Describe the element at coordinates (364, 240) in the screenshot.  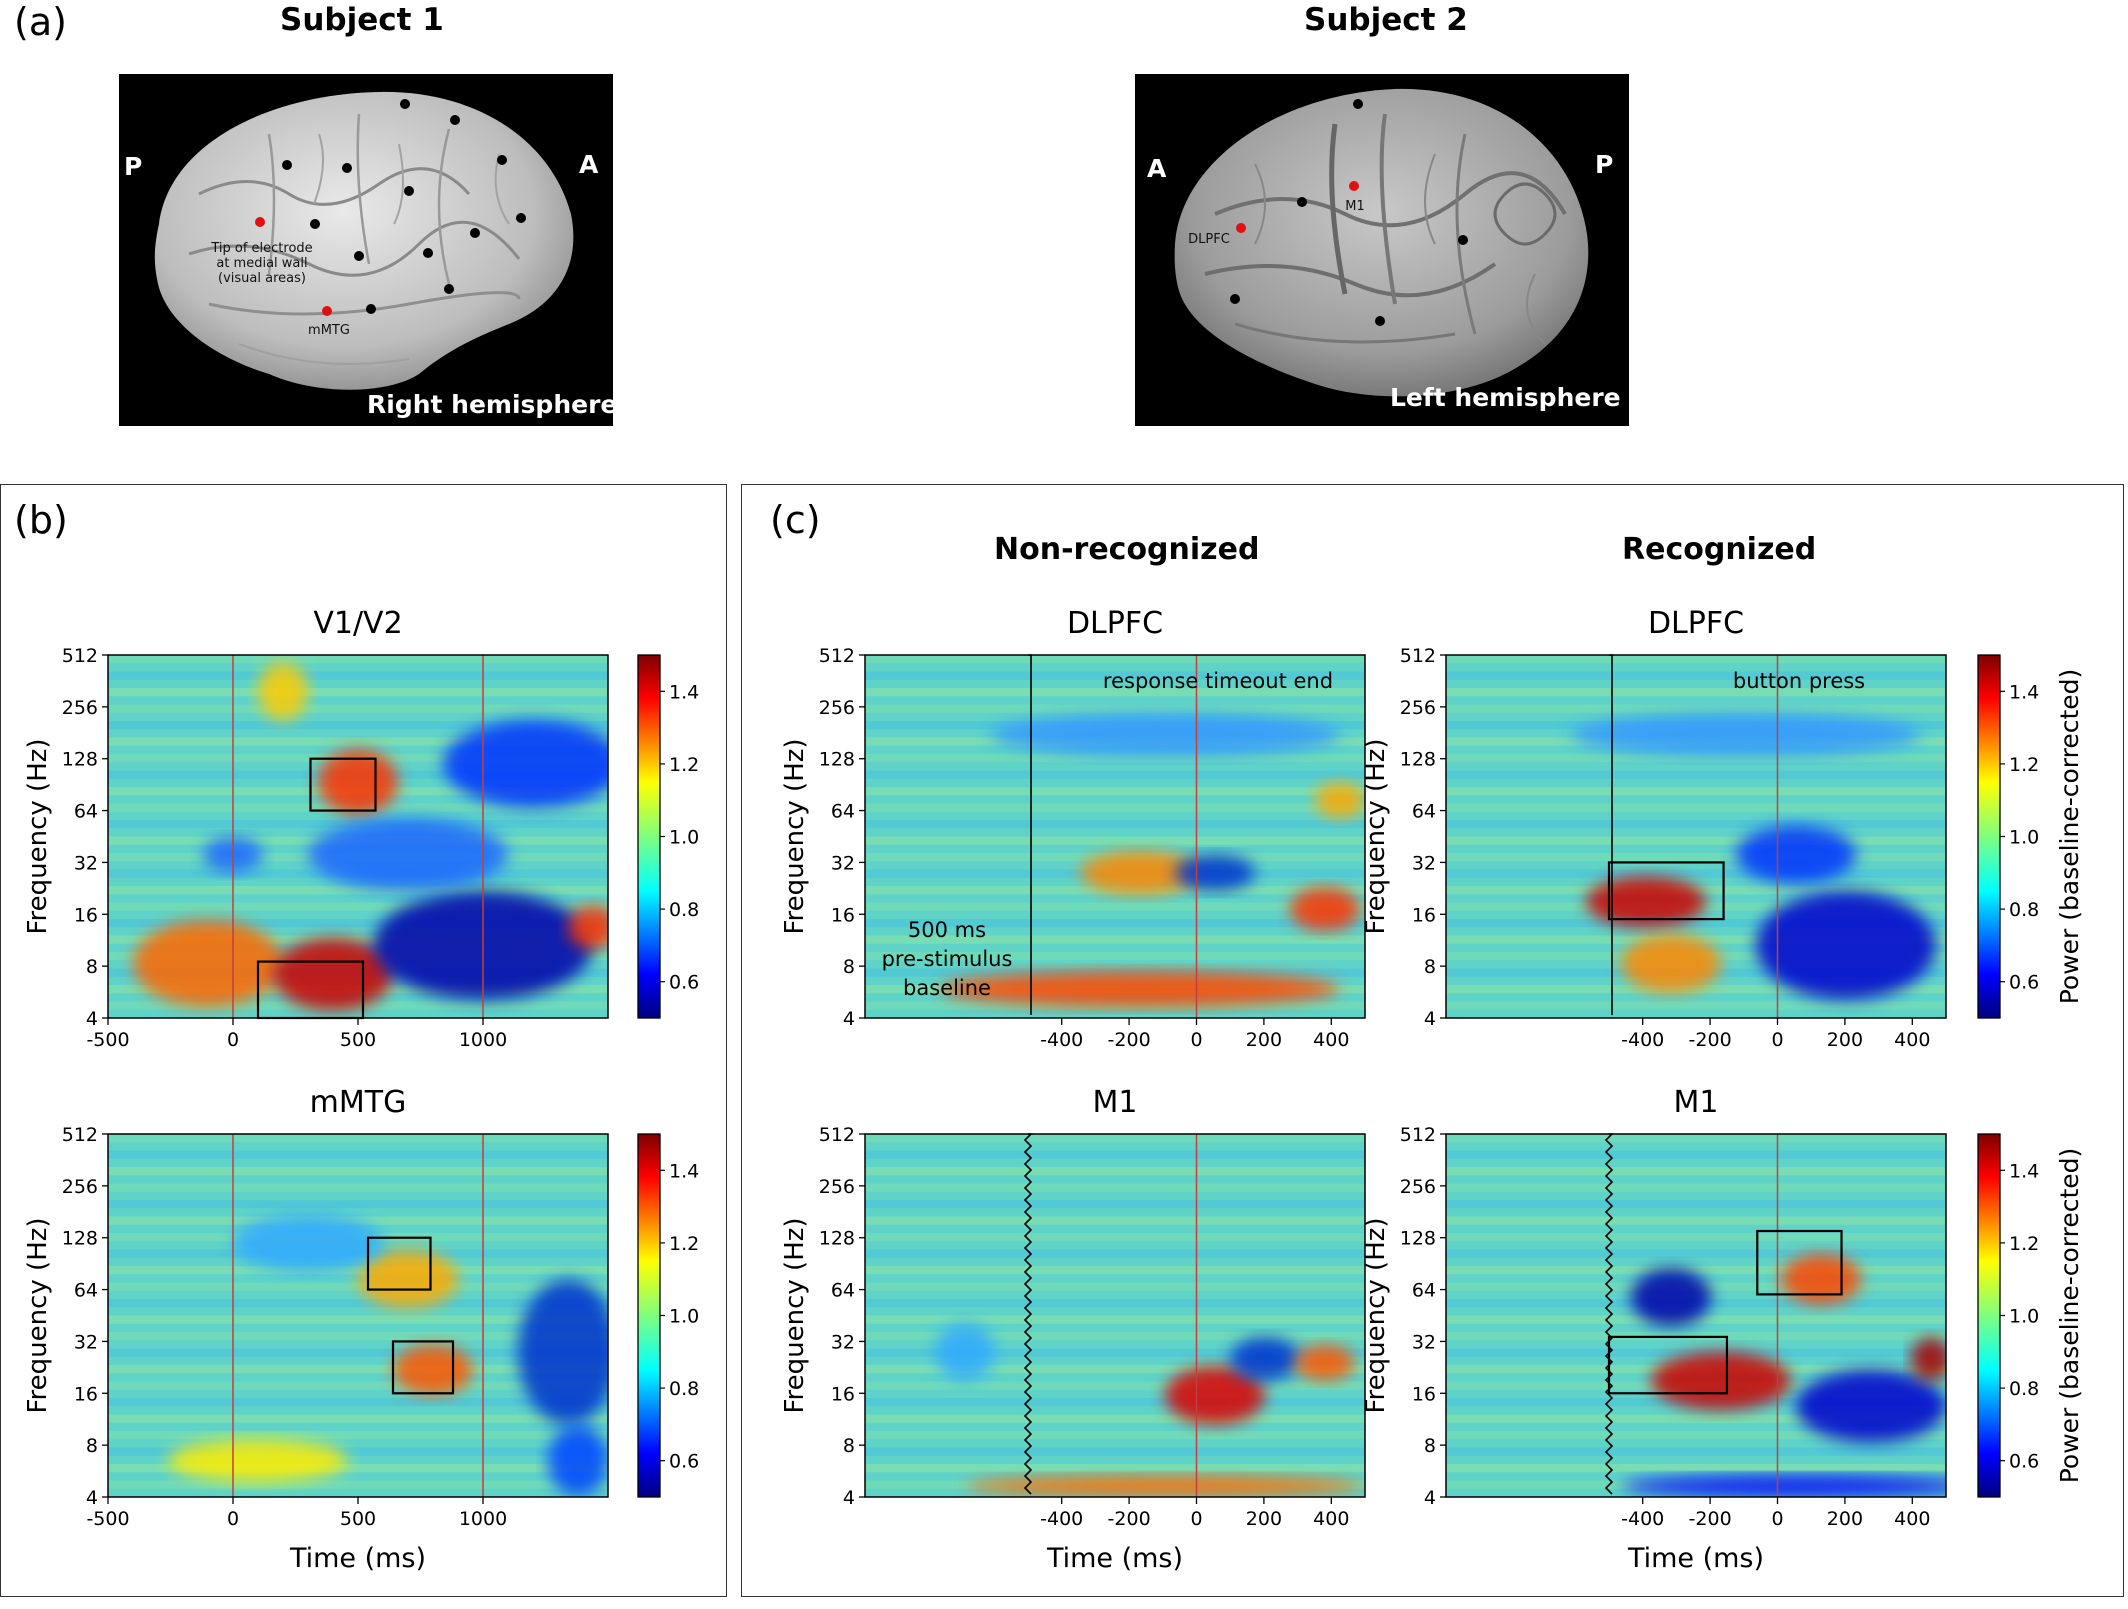
I see `subject1-brain-drawing` at that location.